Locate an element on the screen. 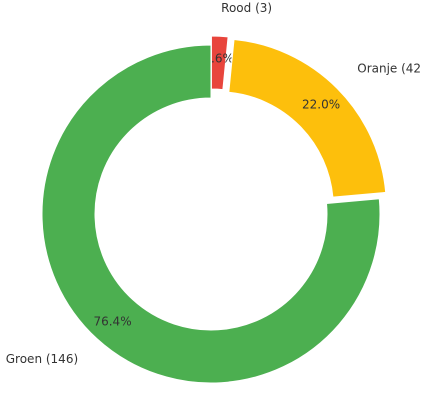 The width and height of the screenshot is (422, 409). slice-label: Oranje (42) is located at coordinates (389, 68).